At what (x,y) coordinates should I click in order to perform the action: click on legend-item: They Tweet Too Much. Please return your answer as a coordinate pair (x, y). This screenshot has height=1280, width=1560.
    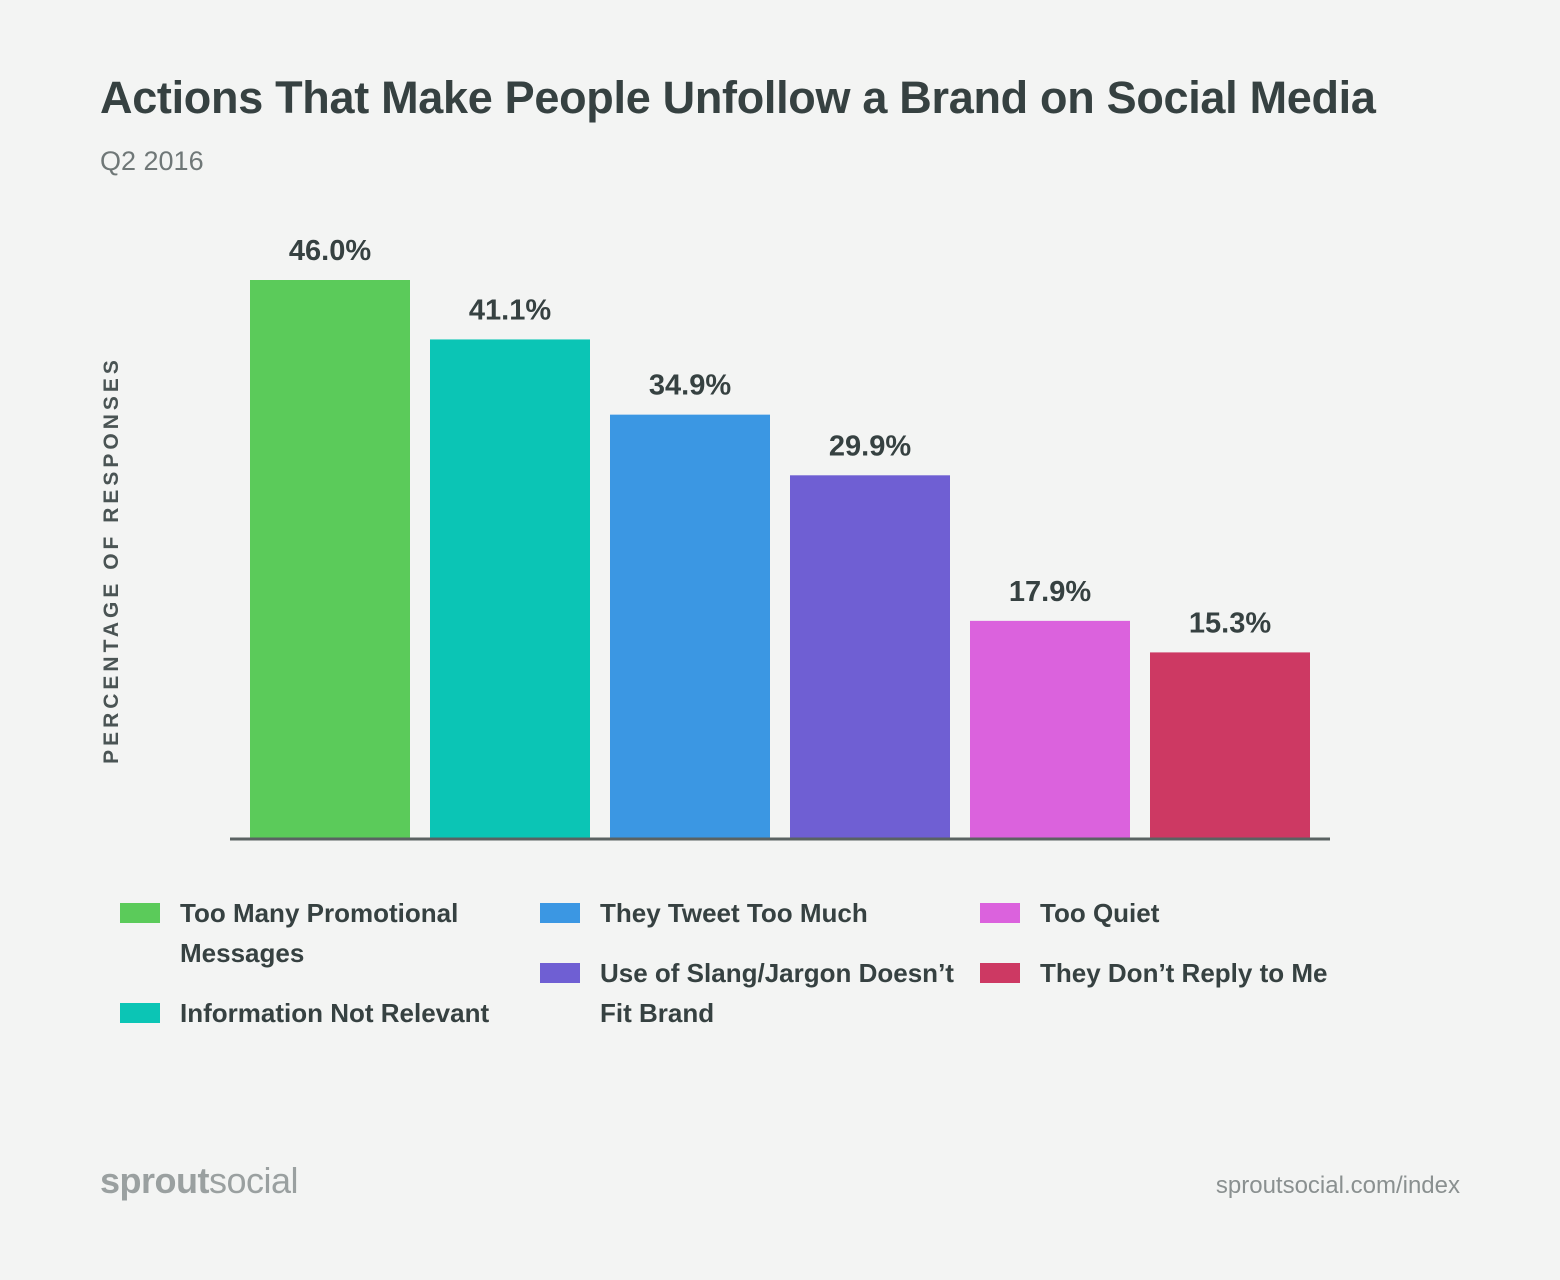
    Looking at the image, I should click on (755, 913).